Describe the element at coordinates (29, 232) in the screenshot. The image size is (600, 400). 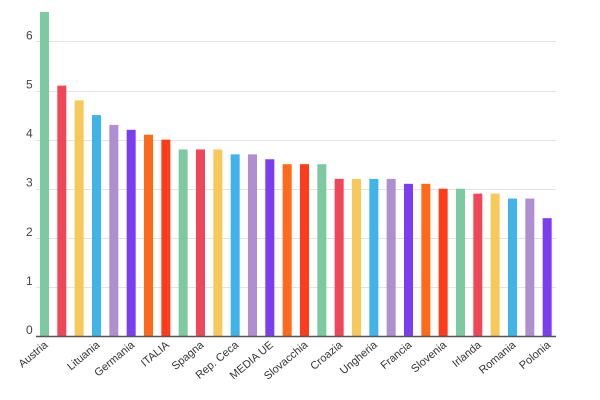
I see `y-tick-label: 2` at that location.